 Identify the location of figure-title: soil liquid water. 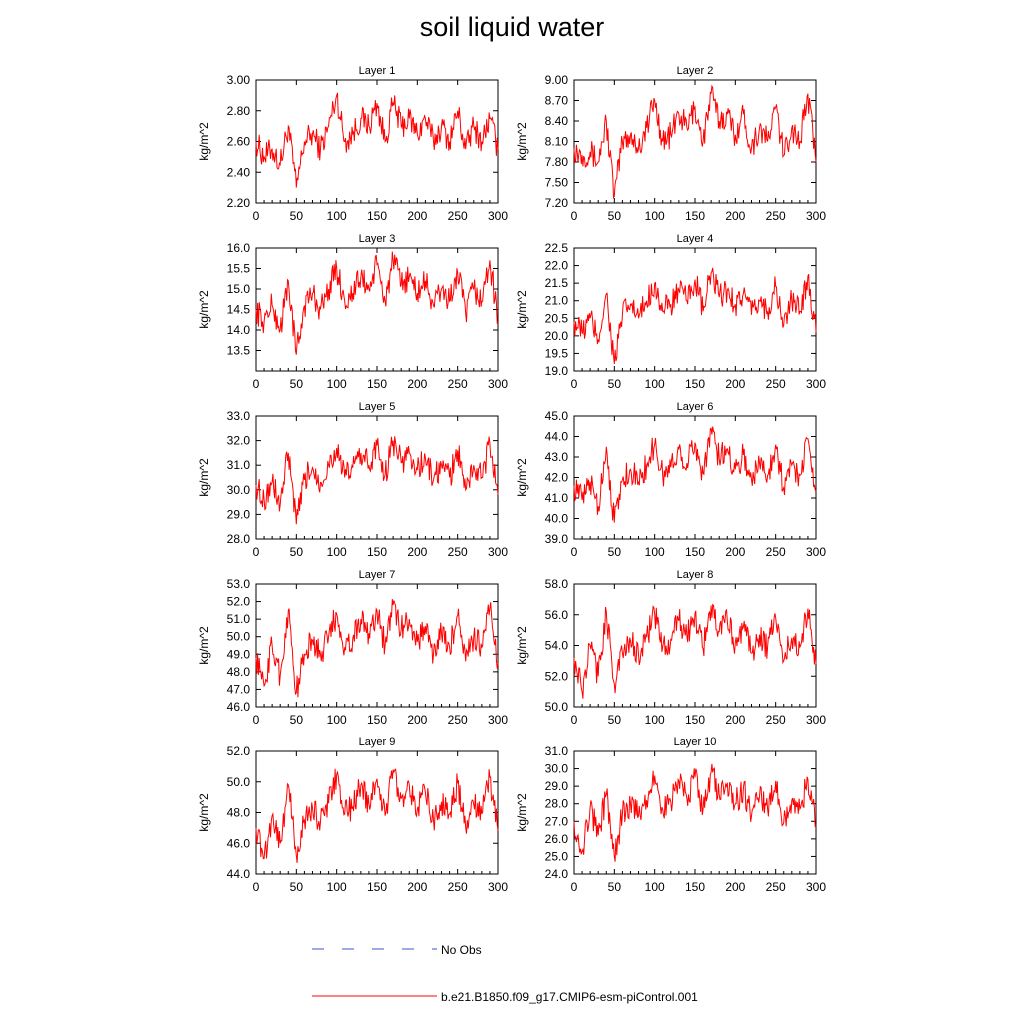
(512, 27).